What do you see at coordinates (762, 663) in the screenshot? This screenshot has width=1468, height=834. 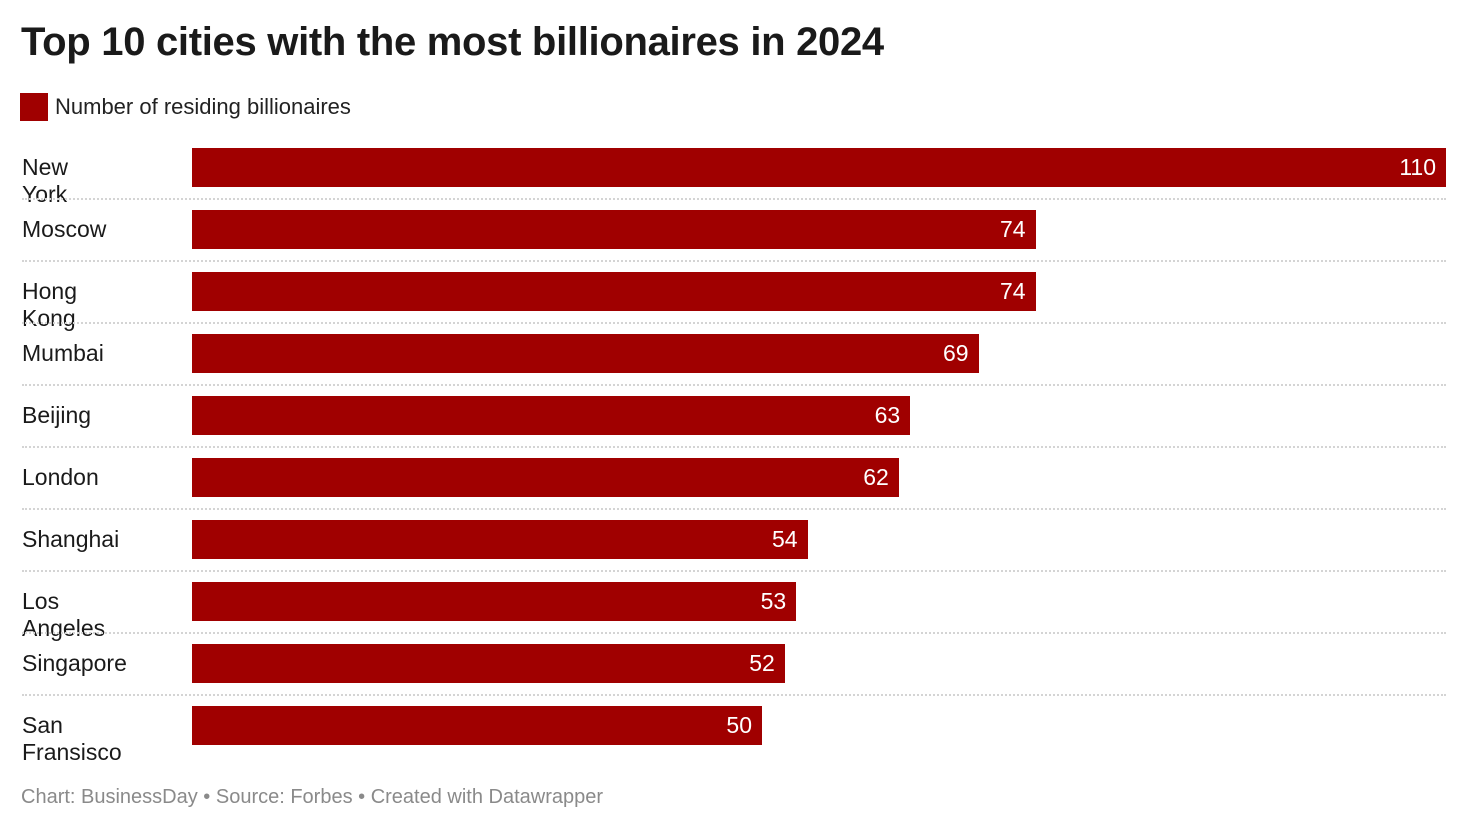 I see `data-label: 52` at bounding box center [762, 663].